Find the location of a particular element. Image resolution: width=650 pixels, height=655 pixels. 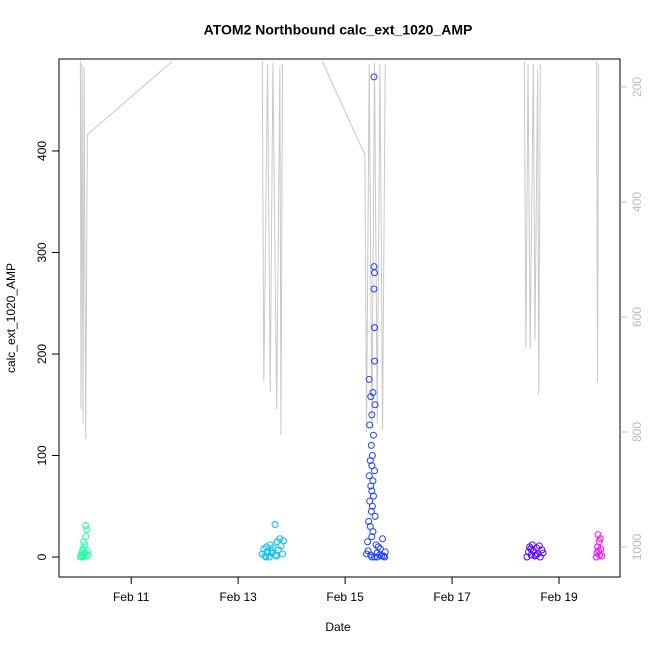

y-tick-label: 0 is located at coordinates (42, 556).